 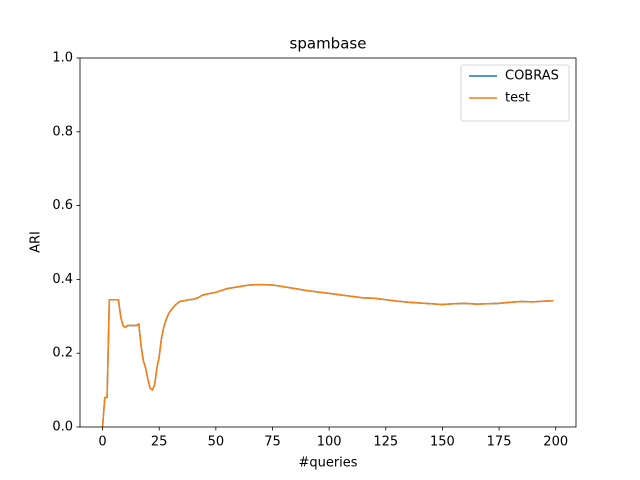 What do you see at coordinates (328, 44) in the screenshot?
I see `chart-title: spambase` at bounding box center [328, 44].